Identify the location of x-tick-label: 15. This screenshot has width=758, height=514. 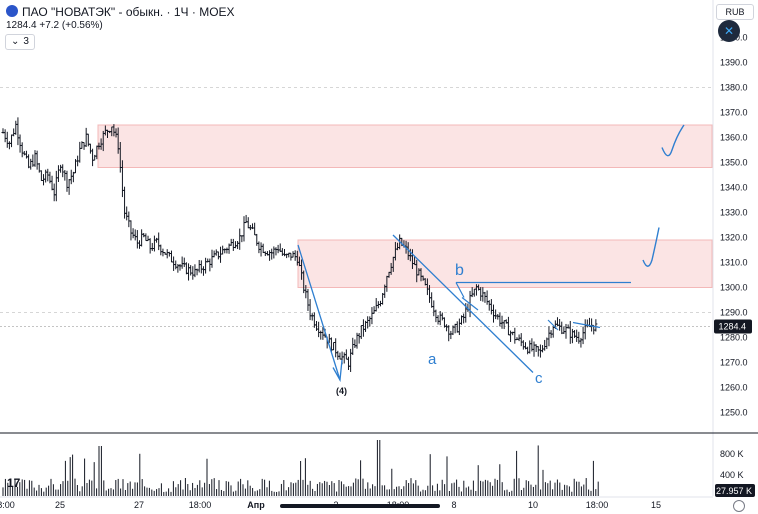
(656, 505).